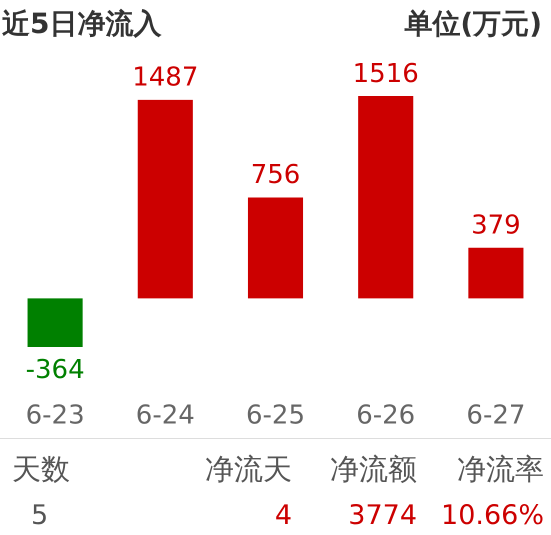 The width and height of the screenshot is (551, 535). I want to click on x-tick-label: 6-26, so click(386, 415).